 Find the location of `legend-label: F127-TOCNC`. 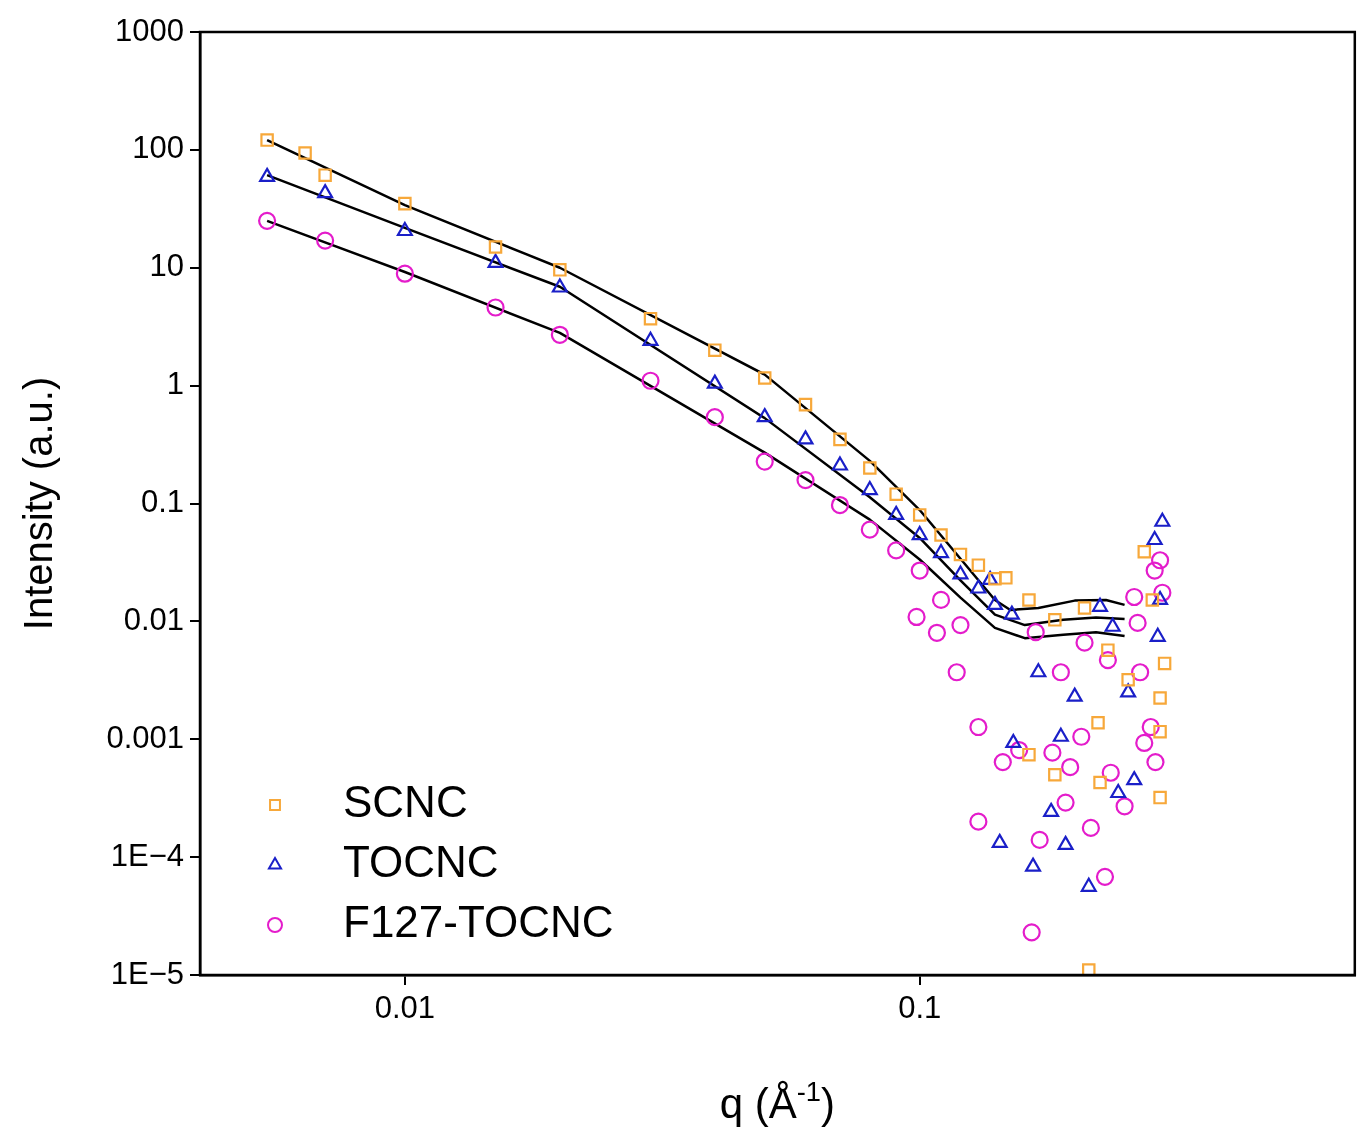

legend-label: F127-TOCNC is located at coordinates (478, 922).